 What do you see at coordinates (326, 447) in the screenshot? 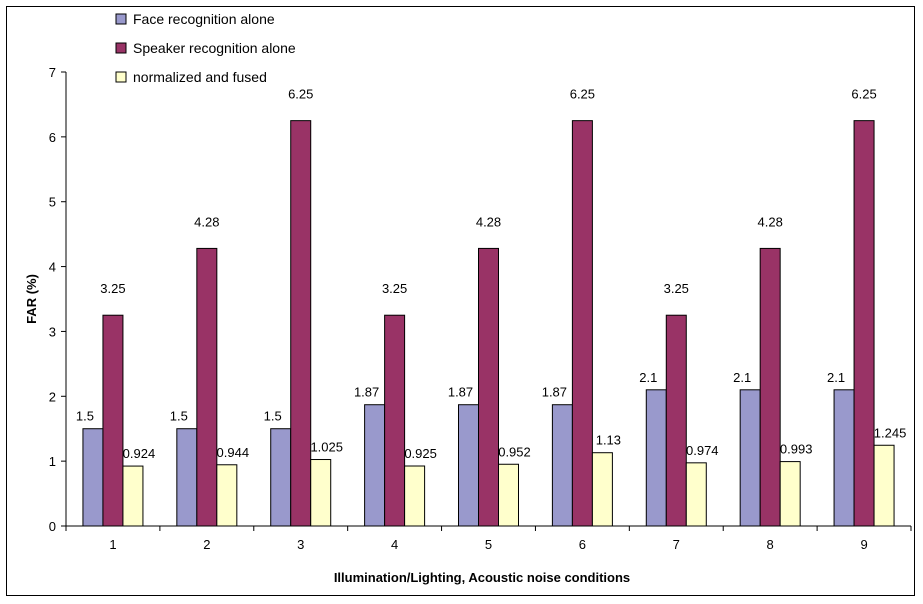
I see `data-label: 1.025` at bounding box center [326, 447].